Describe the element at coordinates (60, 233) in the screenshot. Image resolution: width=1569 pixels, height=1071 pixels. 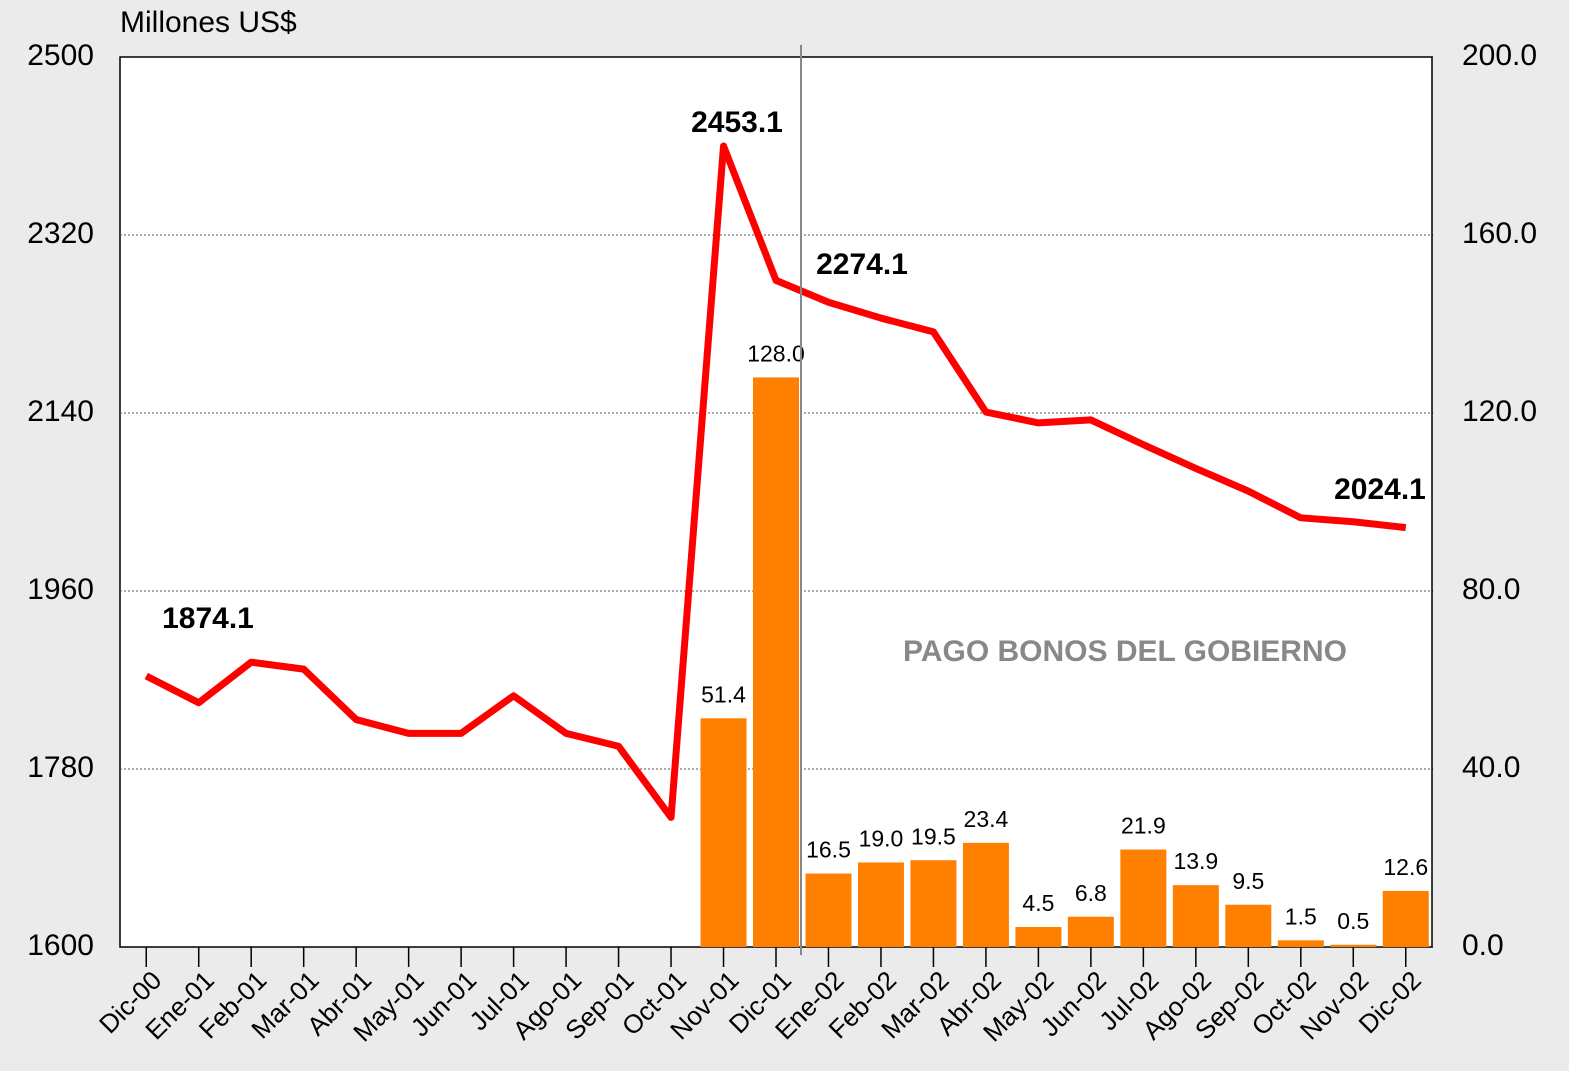
I see `y-tick-label: 2320` at that location.